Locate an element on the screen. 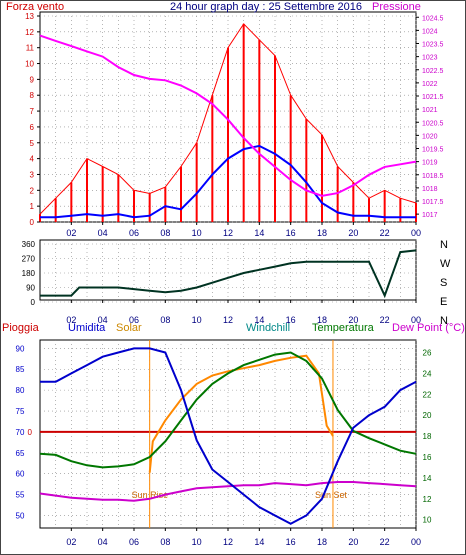 The image size is (466, 555). y-tick-label: 180 is located at coordinates (29, 273).